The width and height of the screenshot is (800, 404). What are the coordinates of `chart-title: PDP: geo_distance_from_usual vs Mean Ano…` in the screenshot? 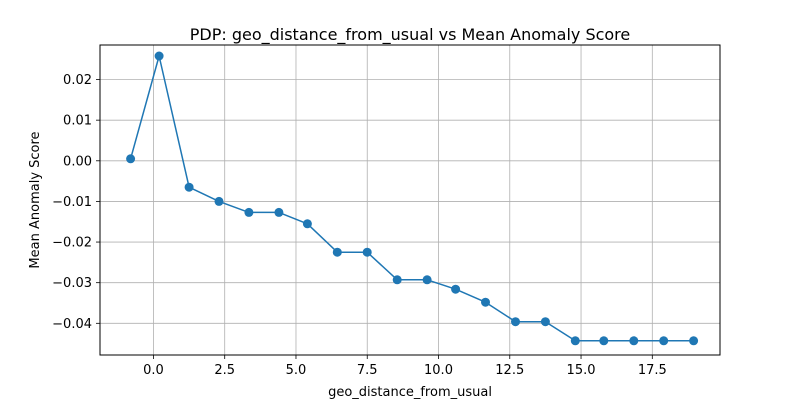 It's located at (410, 35).